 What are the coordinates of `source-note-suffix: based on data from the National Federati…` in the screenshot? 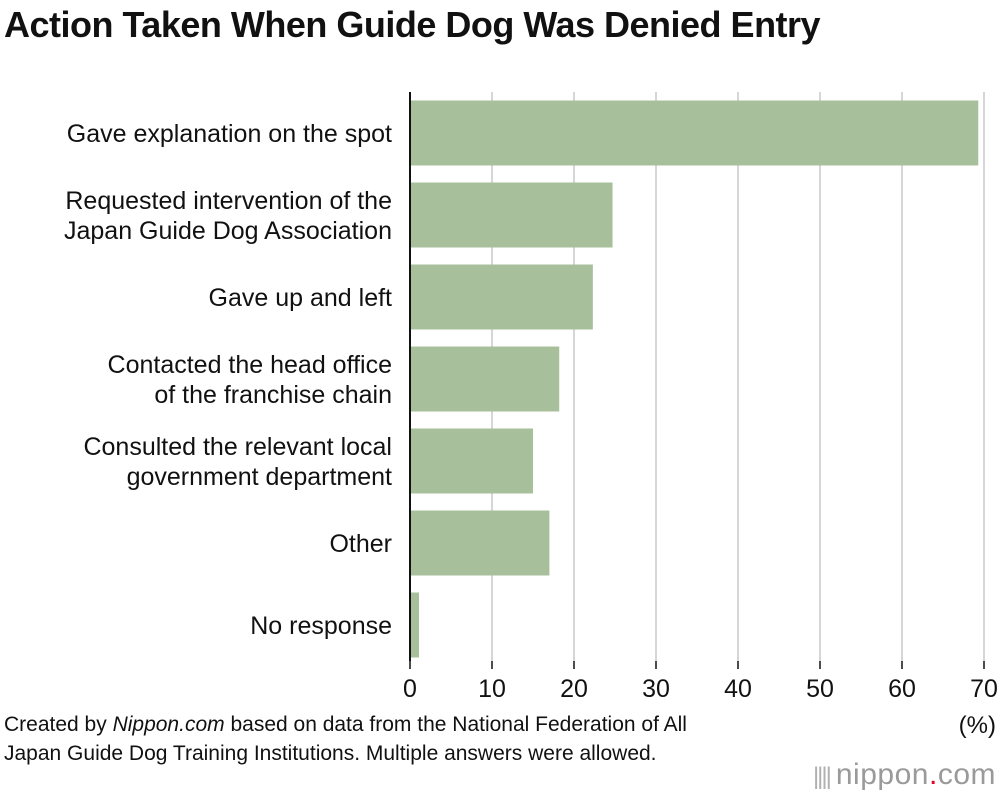 It's located at (345, 739).